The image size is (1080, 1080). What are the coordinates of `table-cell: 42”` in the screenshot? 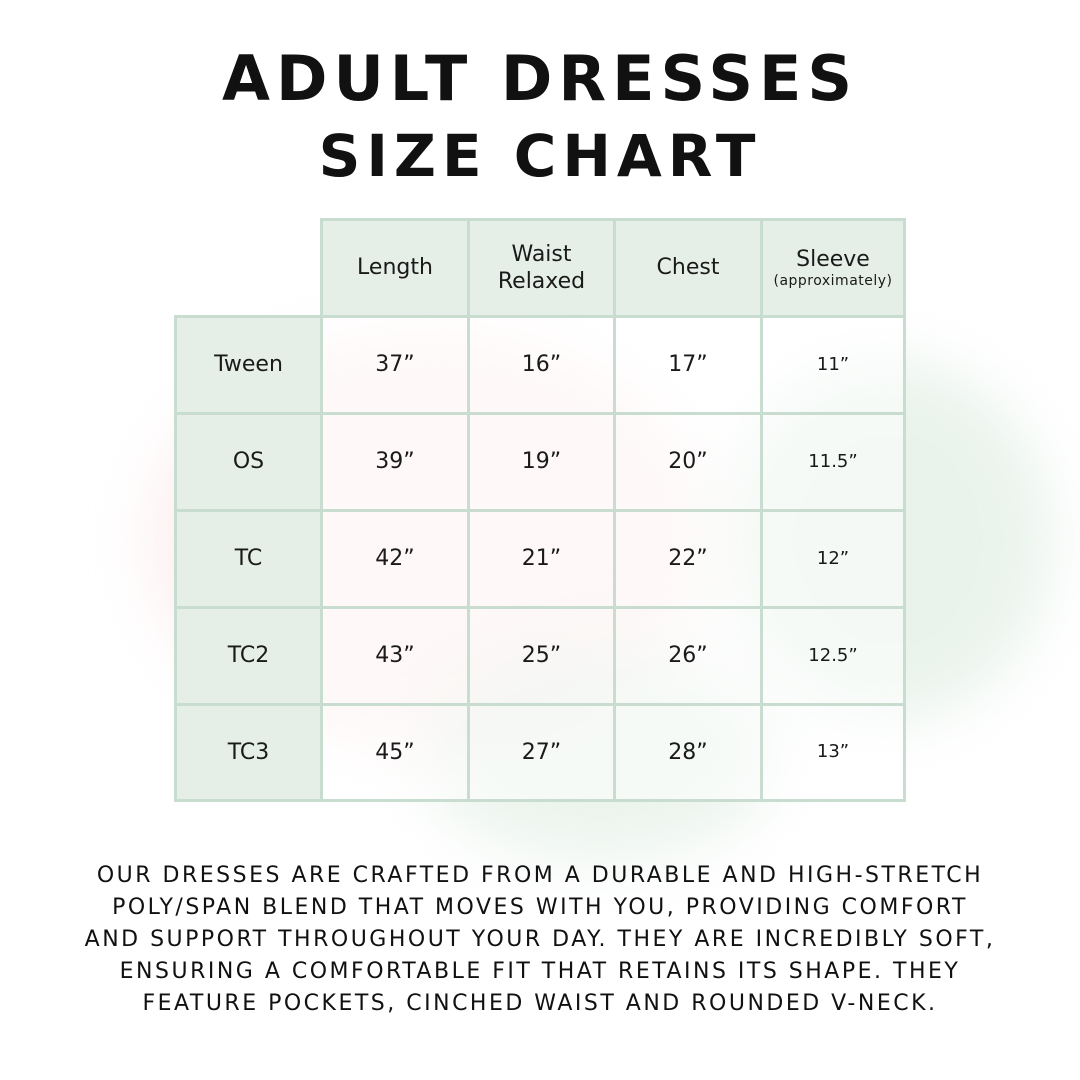 It's located at (395, 559).